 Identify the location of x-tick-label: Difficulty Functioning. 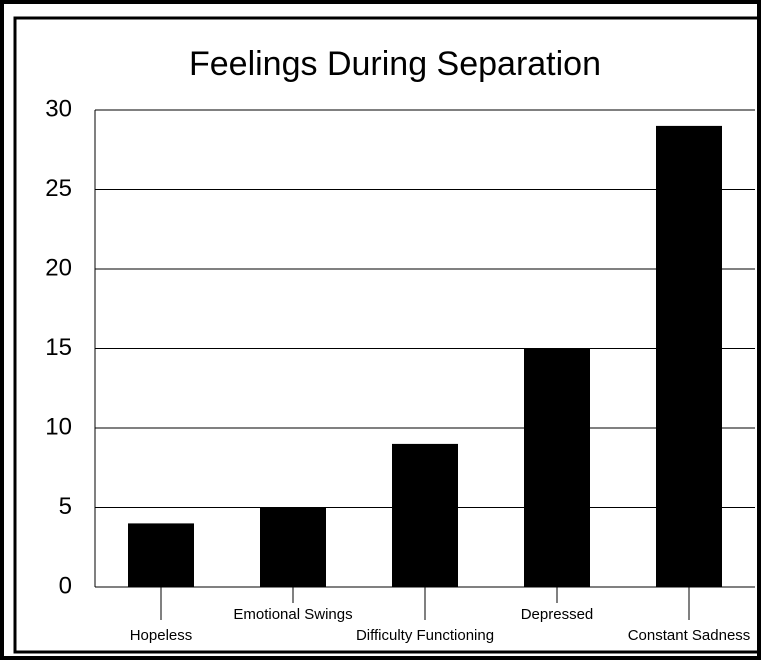
(425, 635).